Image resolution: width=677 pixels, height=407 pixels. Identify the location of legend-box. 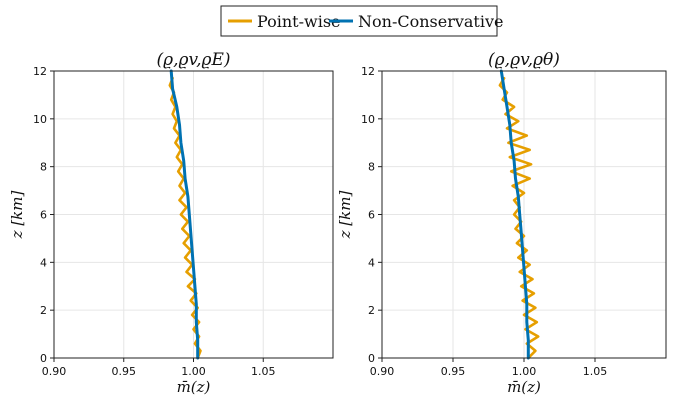
(359, 21).